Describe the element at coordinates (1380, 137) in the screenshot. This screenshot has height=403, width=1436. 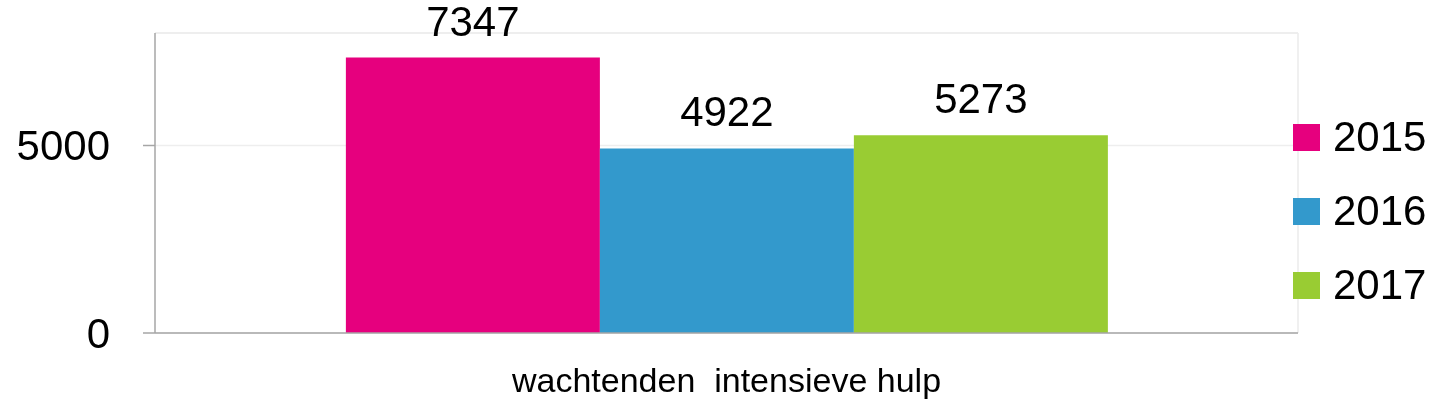
I see `legend-label: 2015` at that location.